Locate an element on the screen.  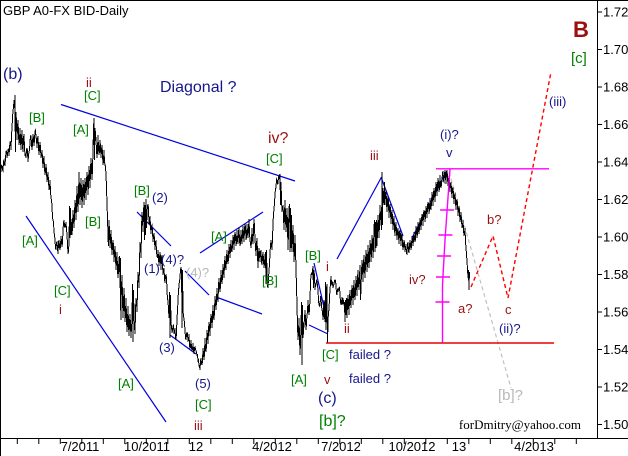
svg-text: 7/2011 is located at coordinates (80, 446).